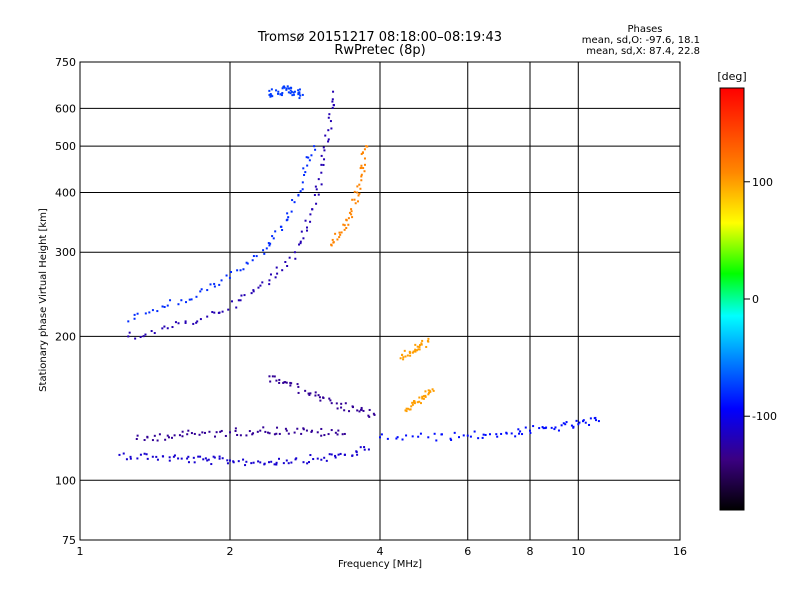  Describe the element at coordinates (731, 76) in the screenshot. I see `colorbar-label: [deg]` at that location.